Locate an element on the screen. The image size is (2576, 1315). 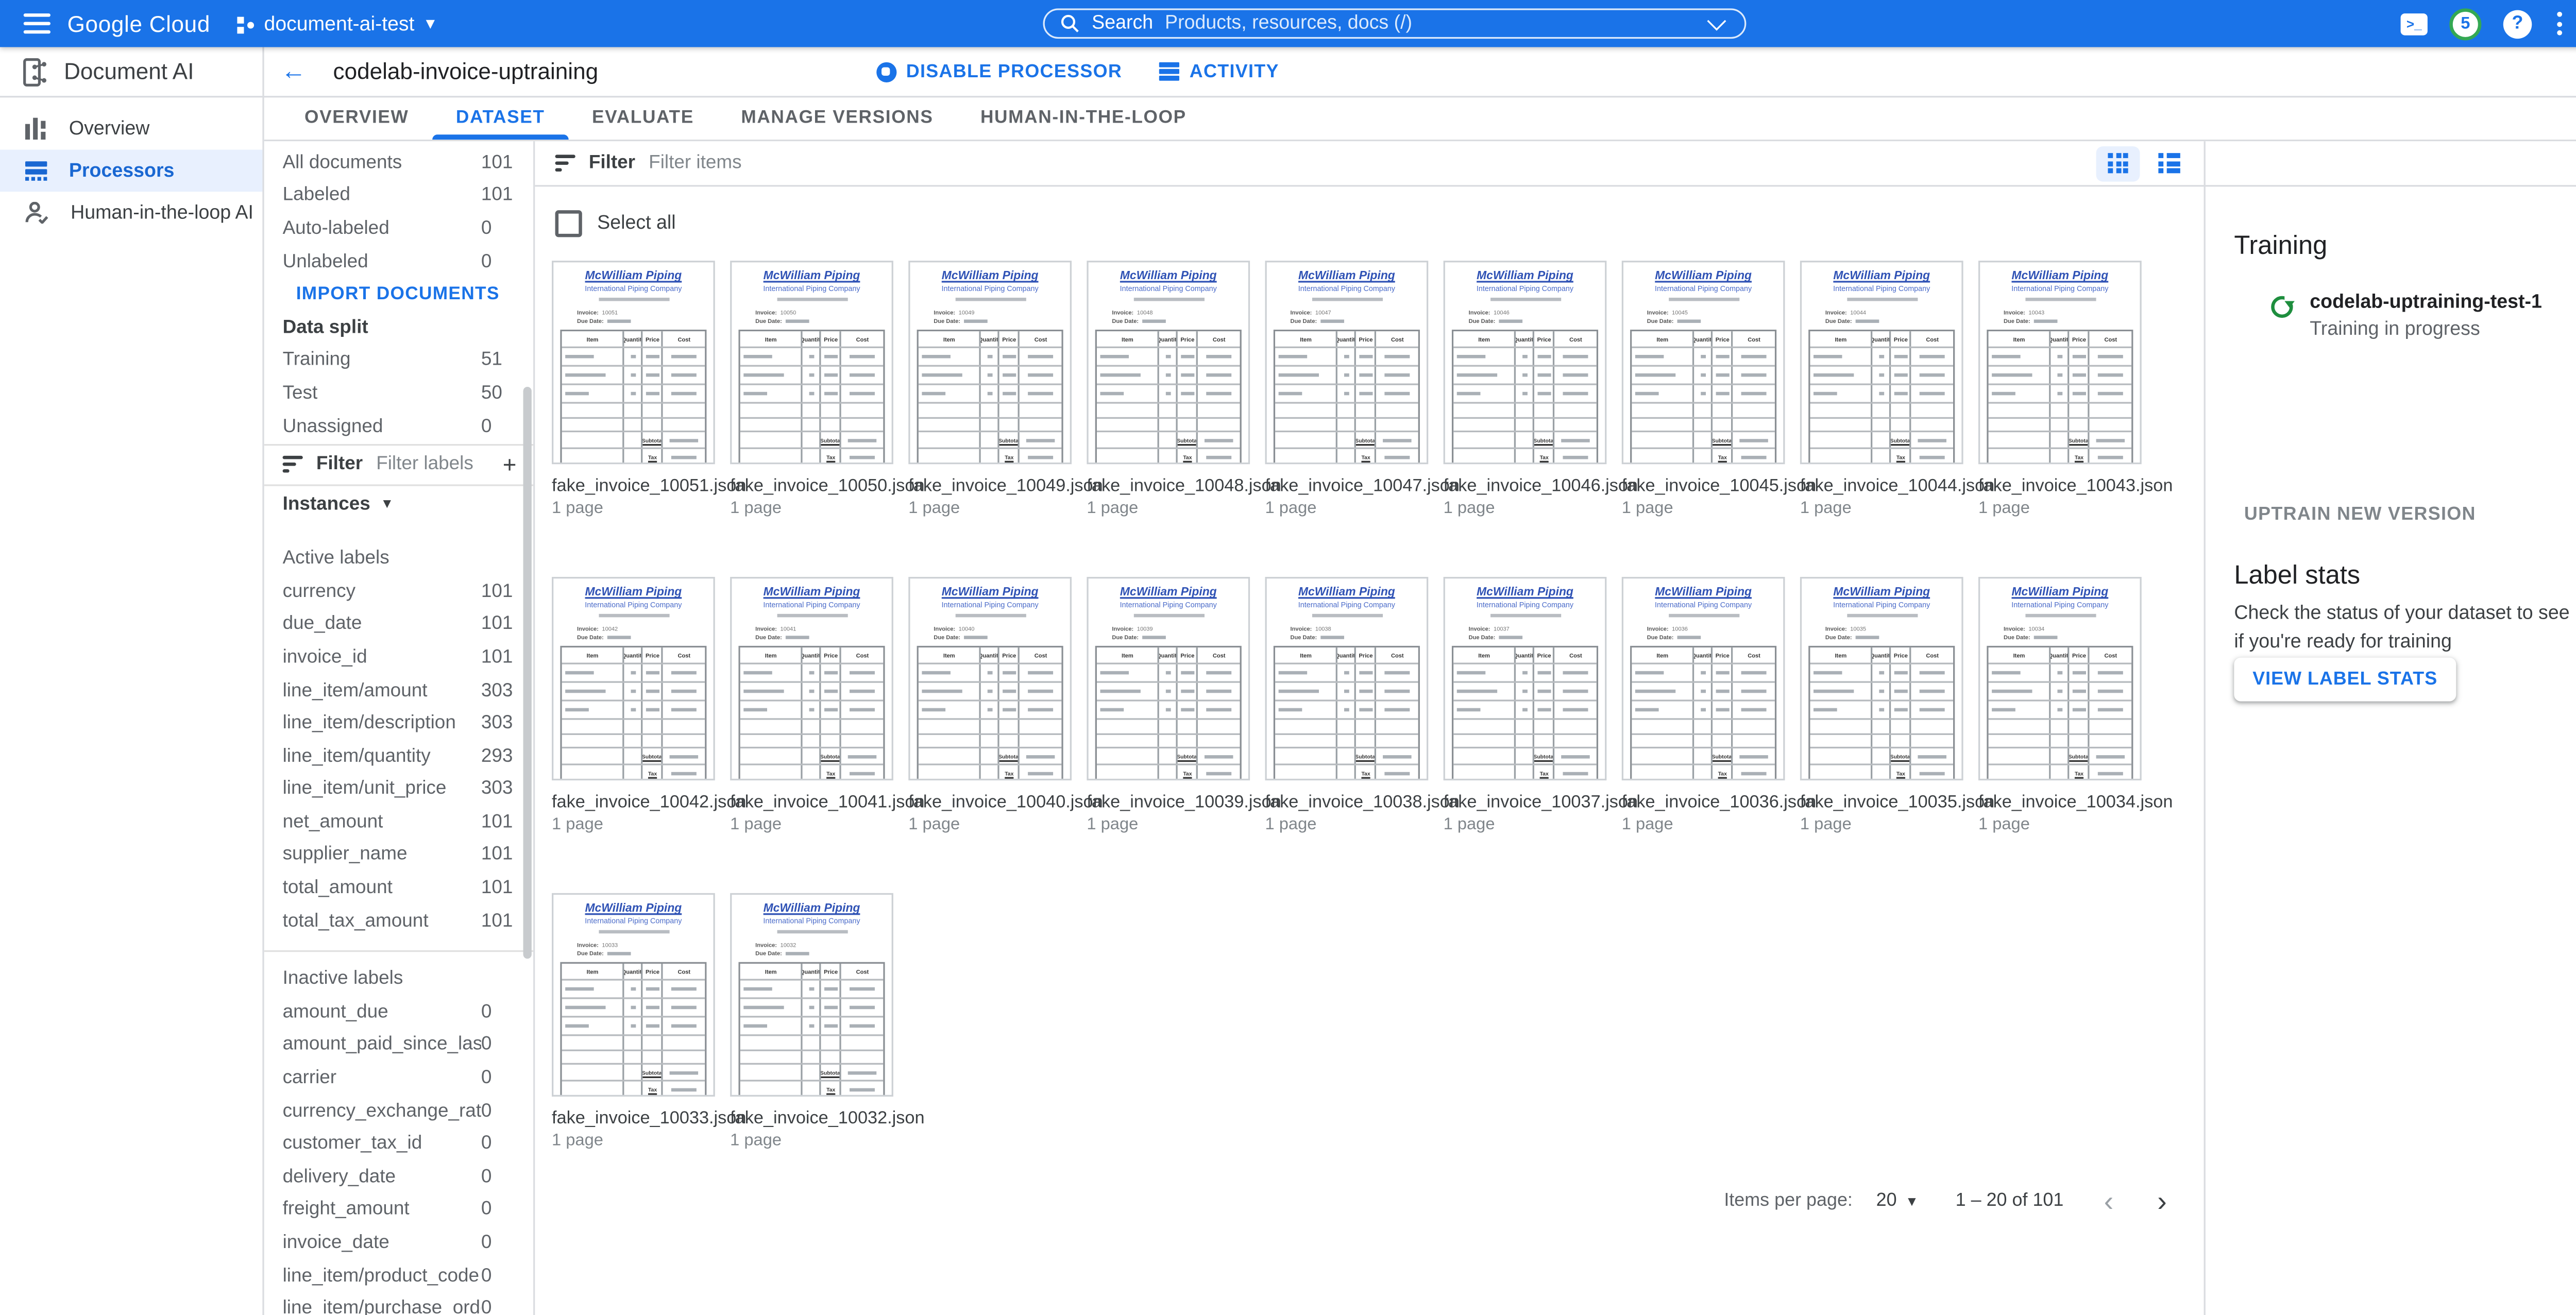
tab: MANAGE VERSIONS is located at coordinates (837, 118).